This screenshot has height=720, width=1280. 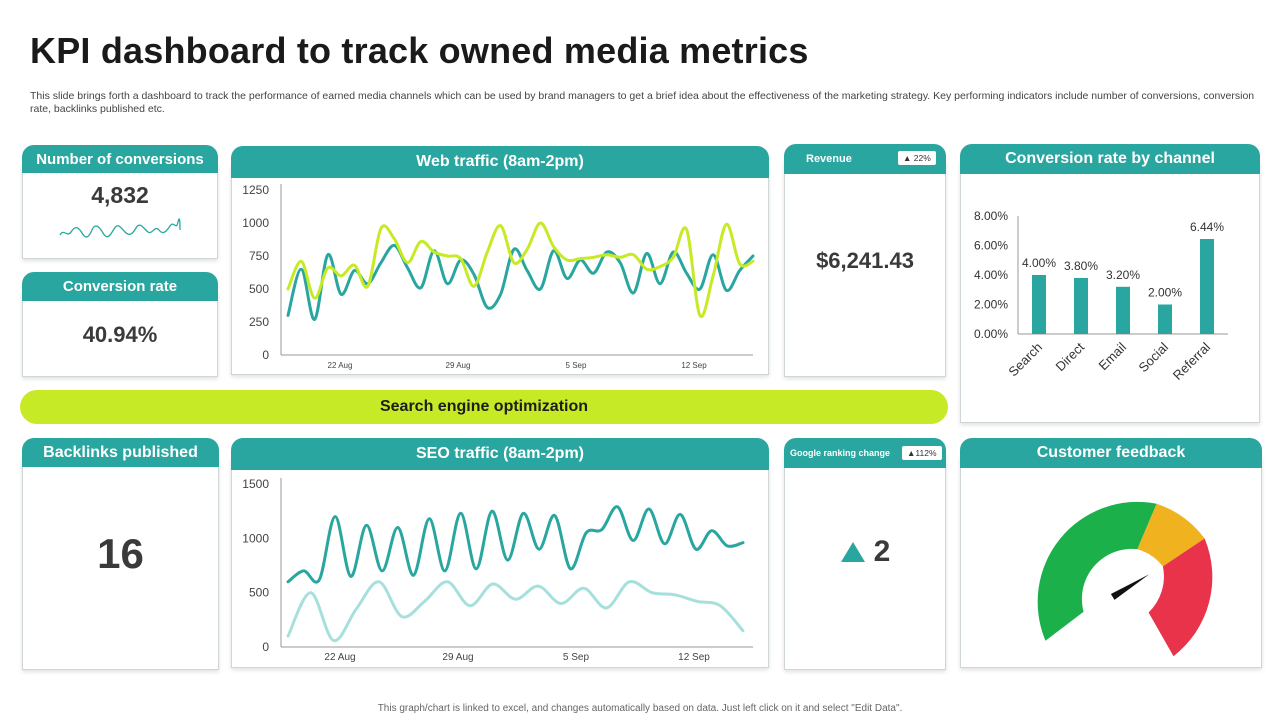 What do you see at coordinates (852, 552) in the screenshot?
I see `triangle-up-icon` at bounding box center [852, 552].